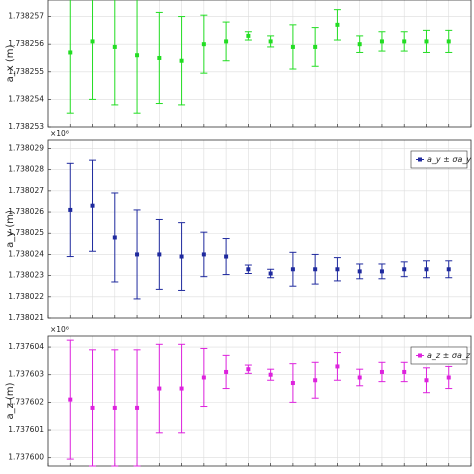 The height and width of the screenshot is (474, 474). I want to click on legend-label: a_z ± σa_z, so click(449, 355).